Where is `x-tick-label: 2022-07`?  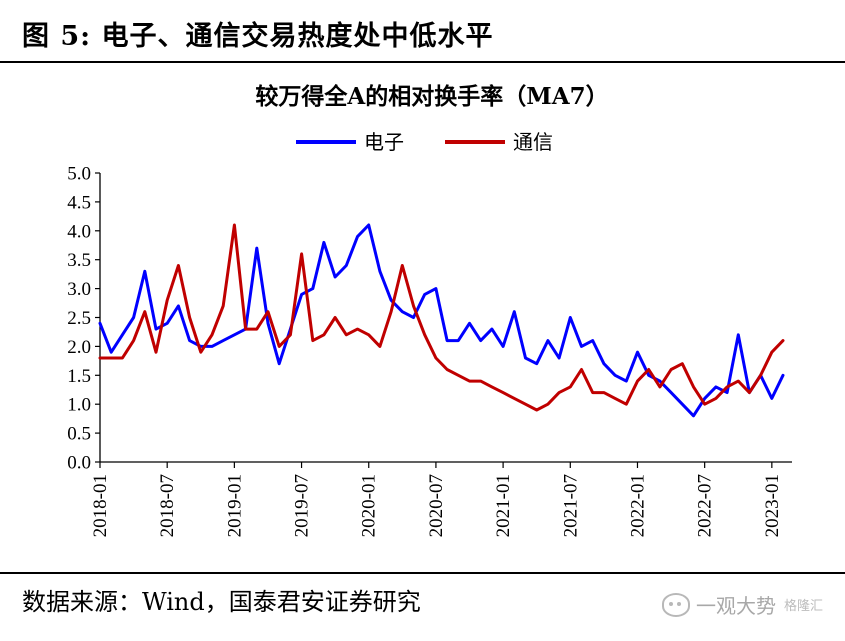
x-tick-label: 2022-07 is located at coordinates (705, 505).